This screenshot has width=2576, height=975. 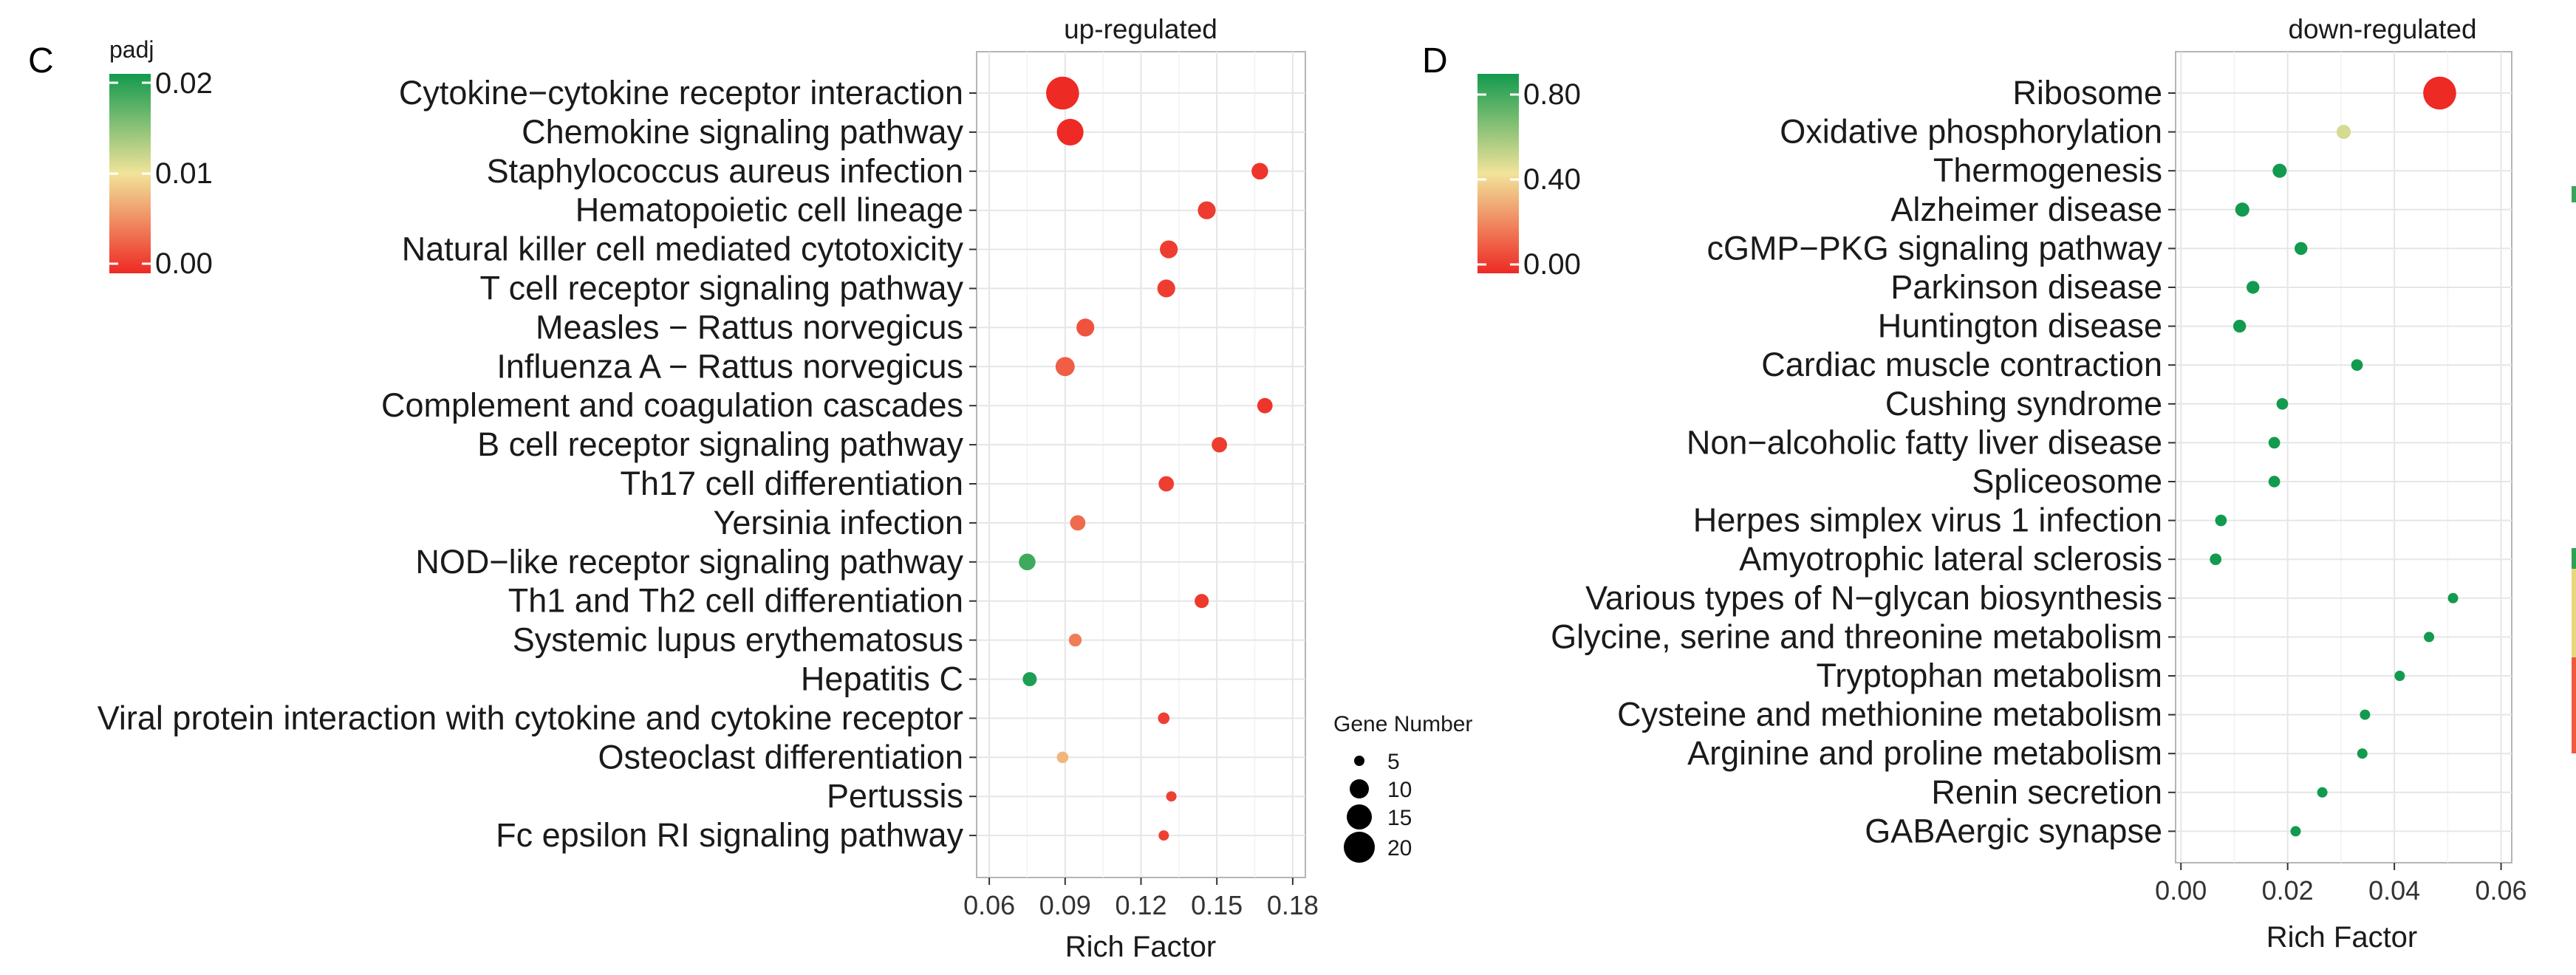 I want to click on y-category-label: Tryptophan metabolism, so click(x=1989, y=675).